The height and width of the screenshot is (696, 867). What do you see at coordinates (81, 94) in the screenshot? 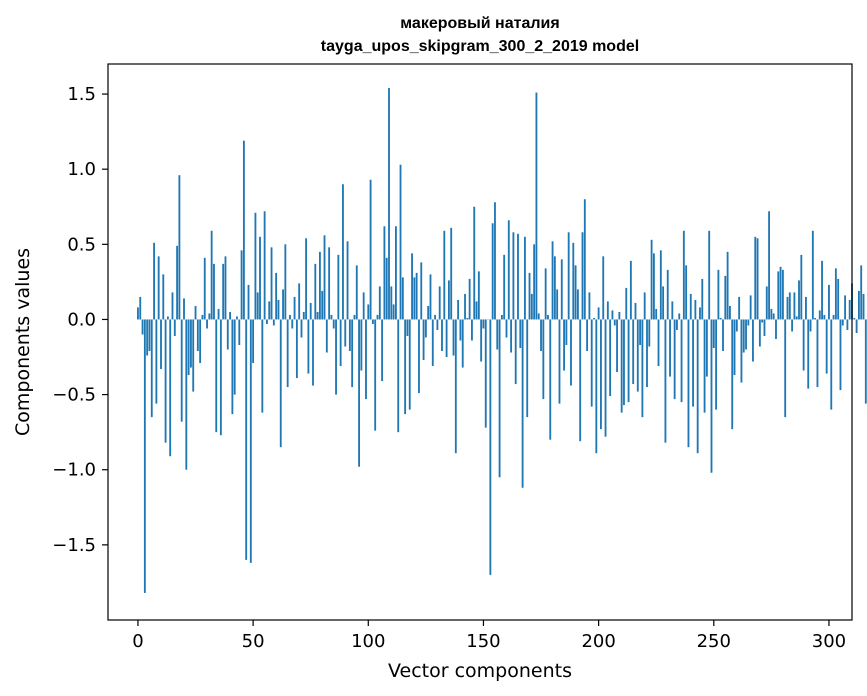
I see `y-tick-label: 1.5` at bounding box center [81, 94].